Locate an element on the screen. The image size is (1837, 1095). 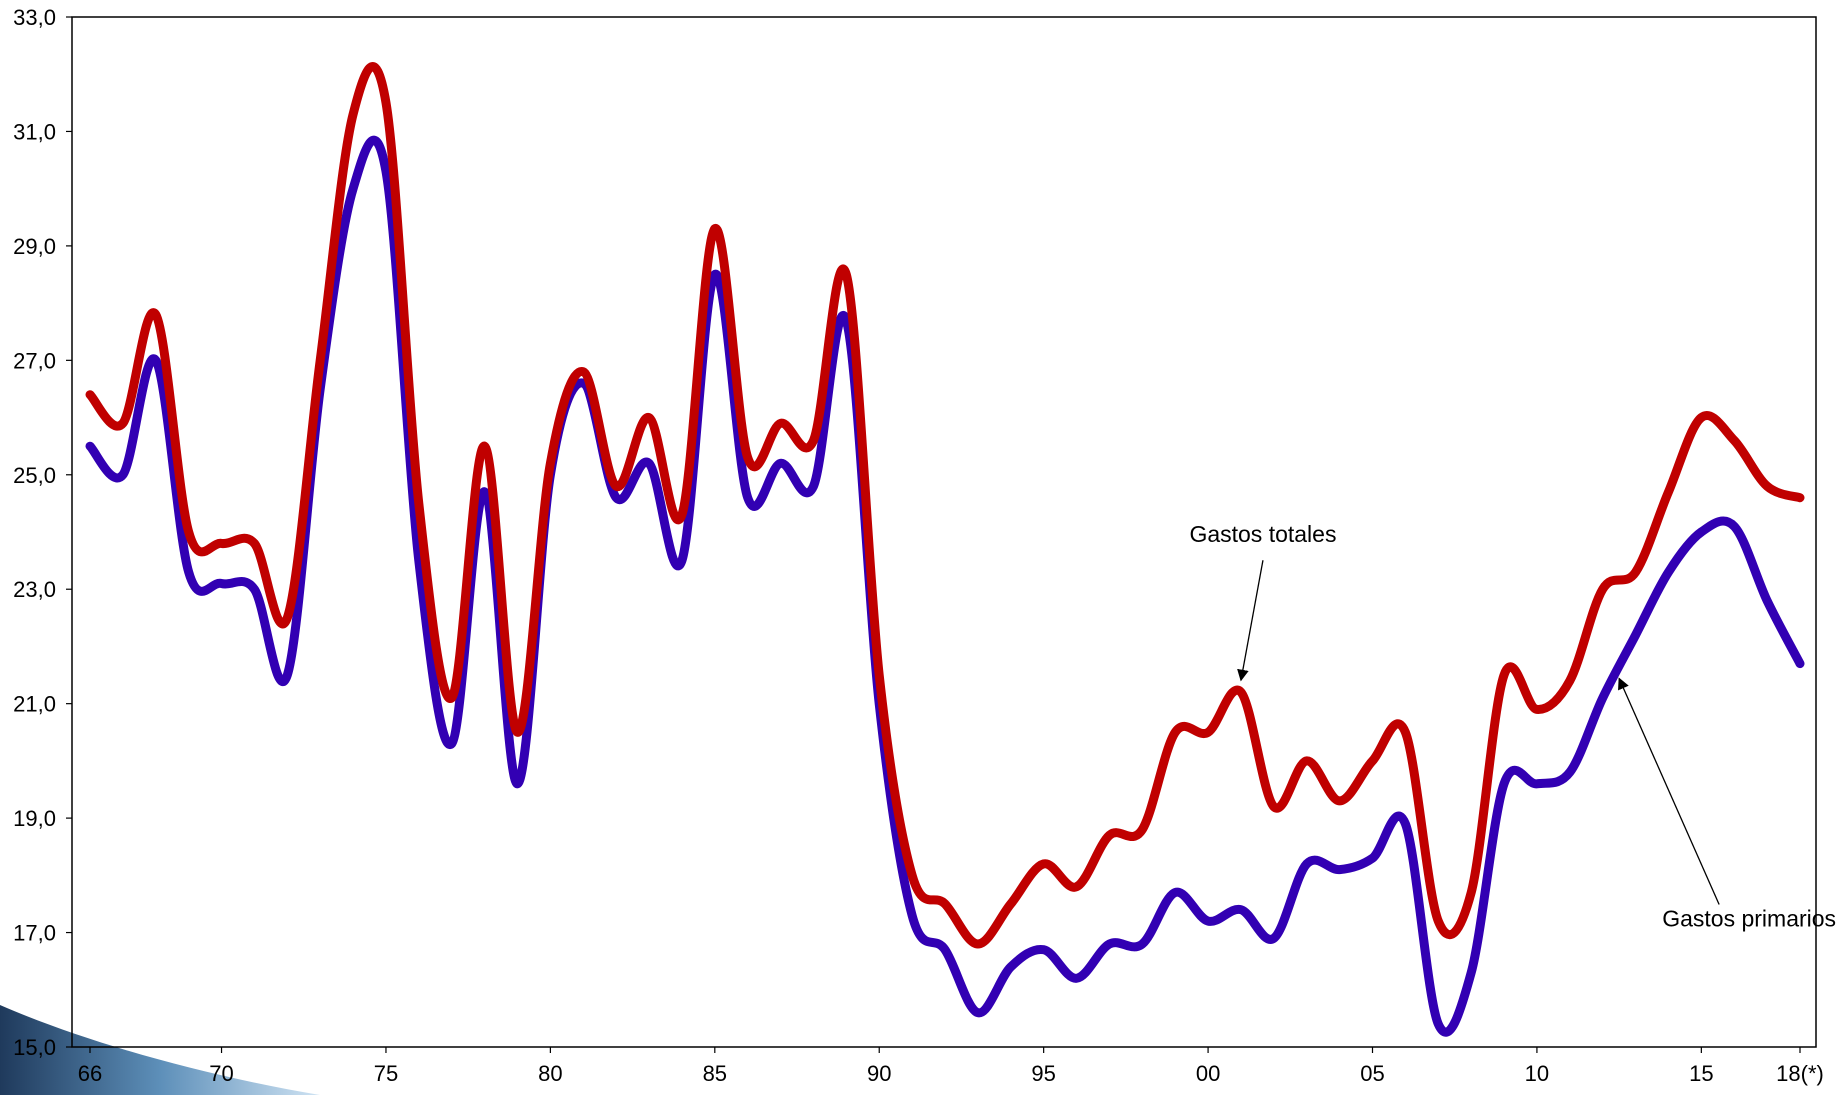
y-tick-label: 19,0 is located at coordinates (34, 818).